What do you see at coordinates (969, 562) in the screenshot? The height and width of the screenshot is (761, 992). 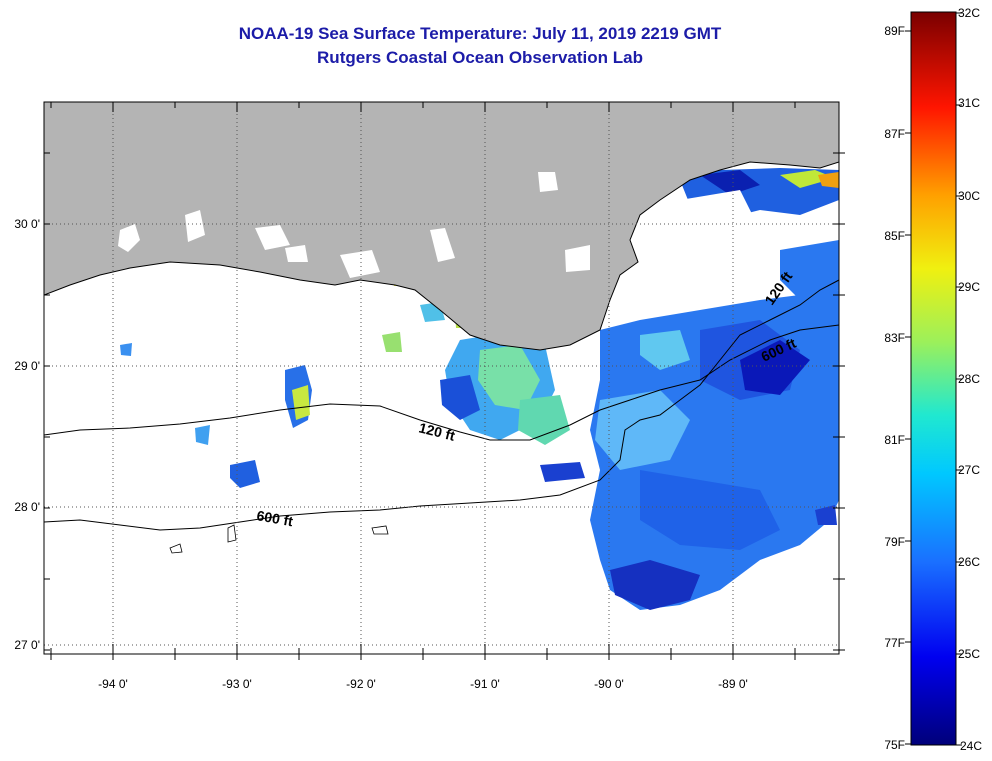 I see `celsius-label: 26C` at bounding box center [969, 562].